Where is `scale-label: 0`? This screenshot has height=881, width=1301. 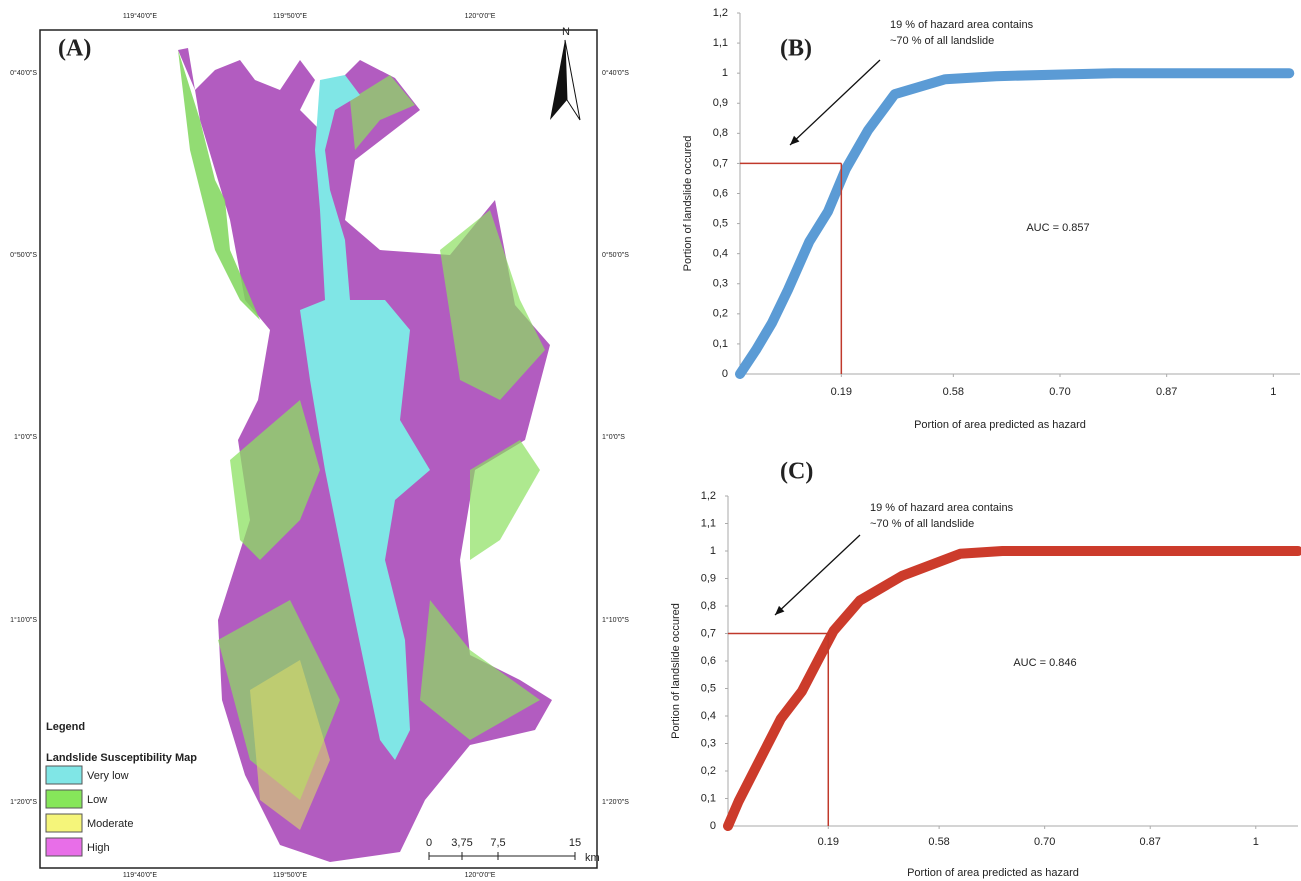
scale-label: 0 is located at coordinates (429, 843).